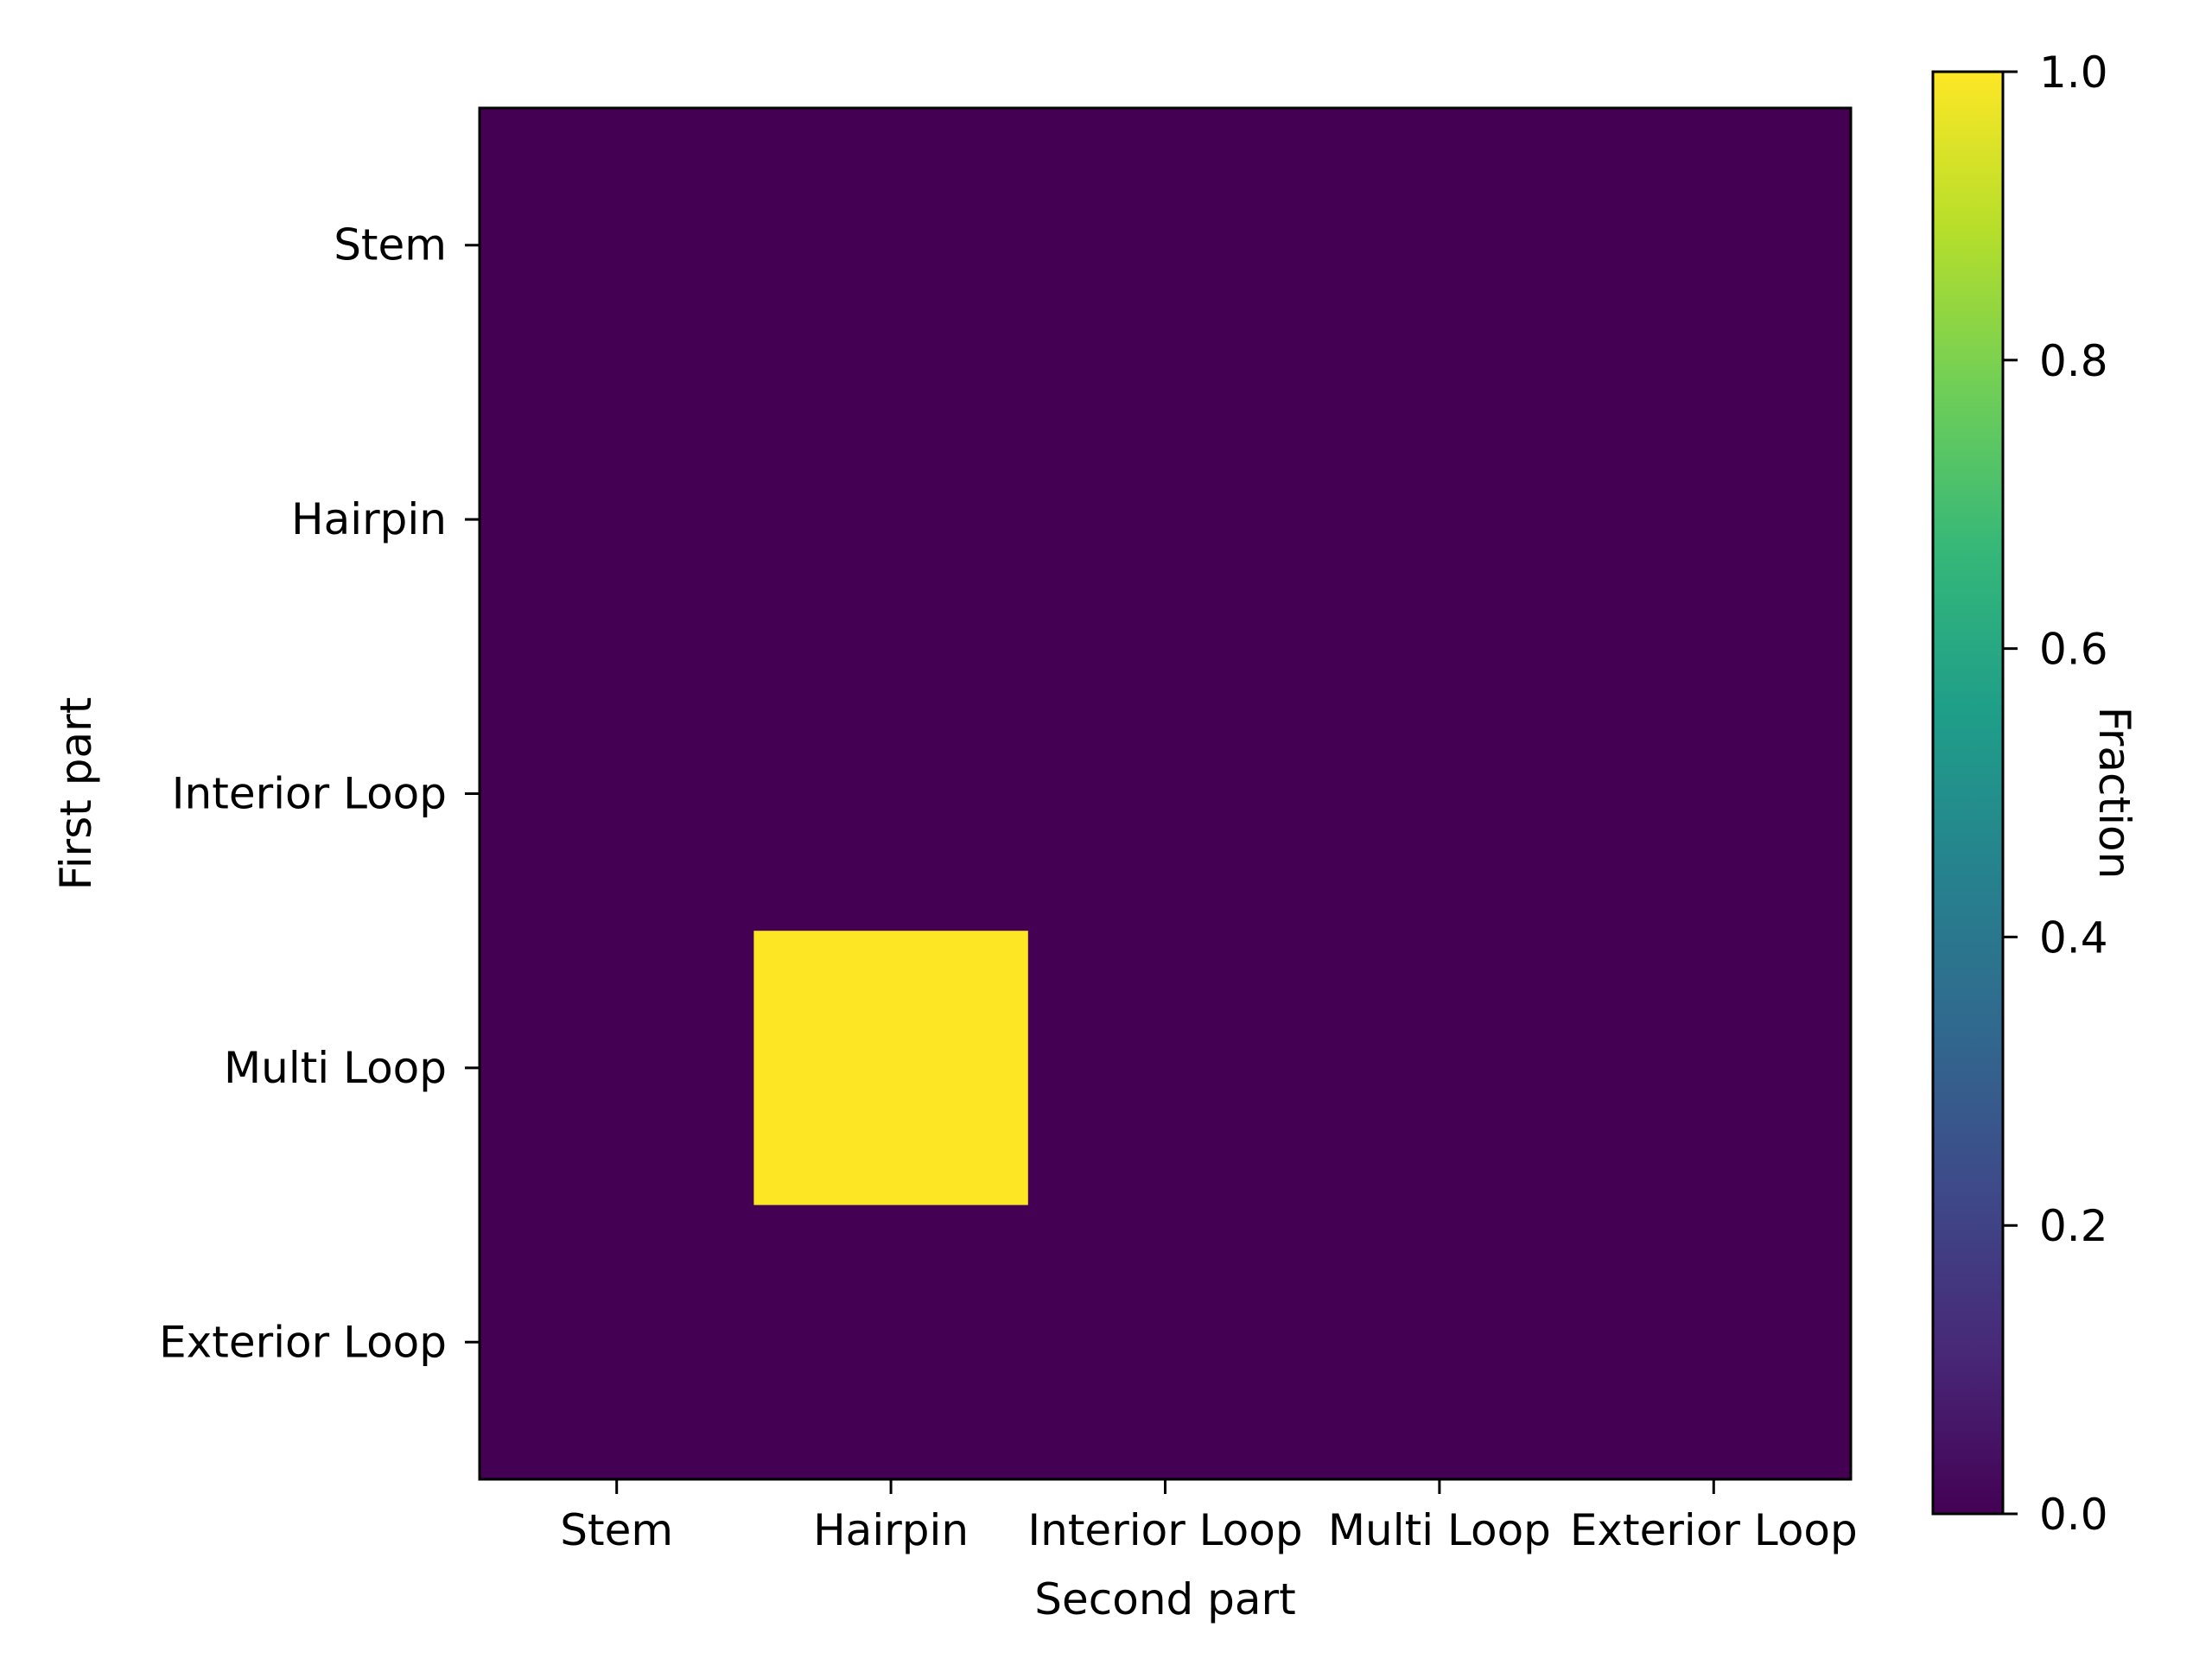  What do you see at coordinates (1968, 793) in the screenshot?
I see `colorbar-gradient` at bounding box center [1968, 793].